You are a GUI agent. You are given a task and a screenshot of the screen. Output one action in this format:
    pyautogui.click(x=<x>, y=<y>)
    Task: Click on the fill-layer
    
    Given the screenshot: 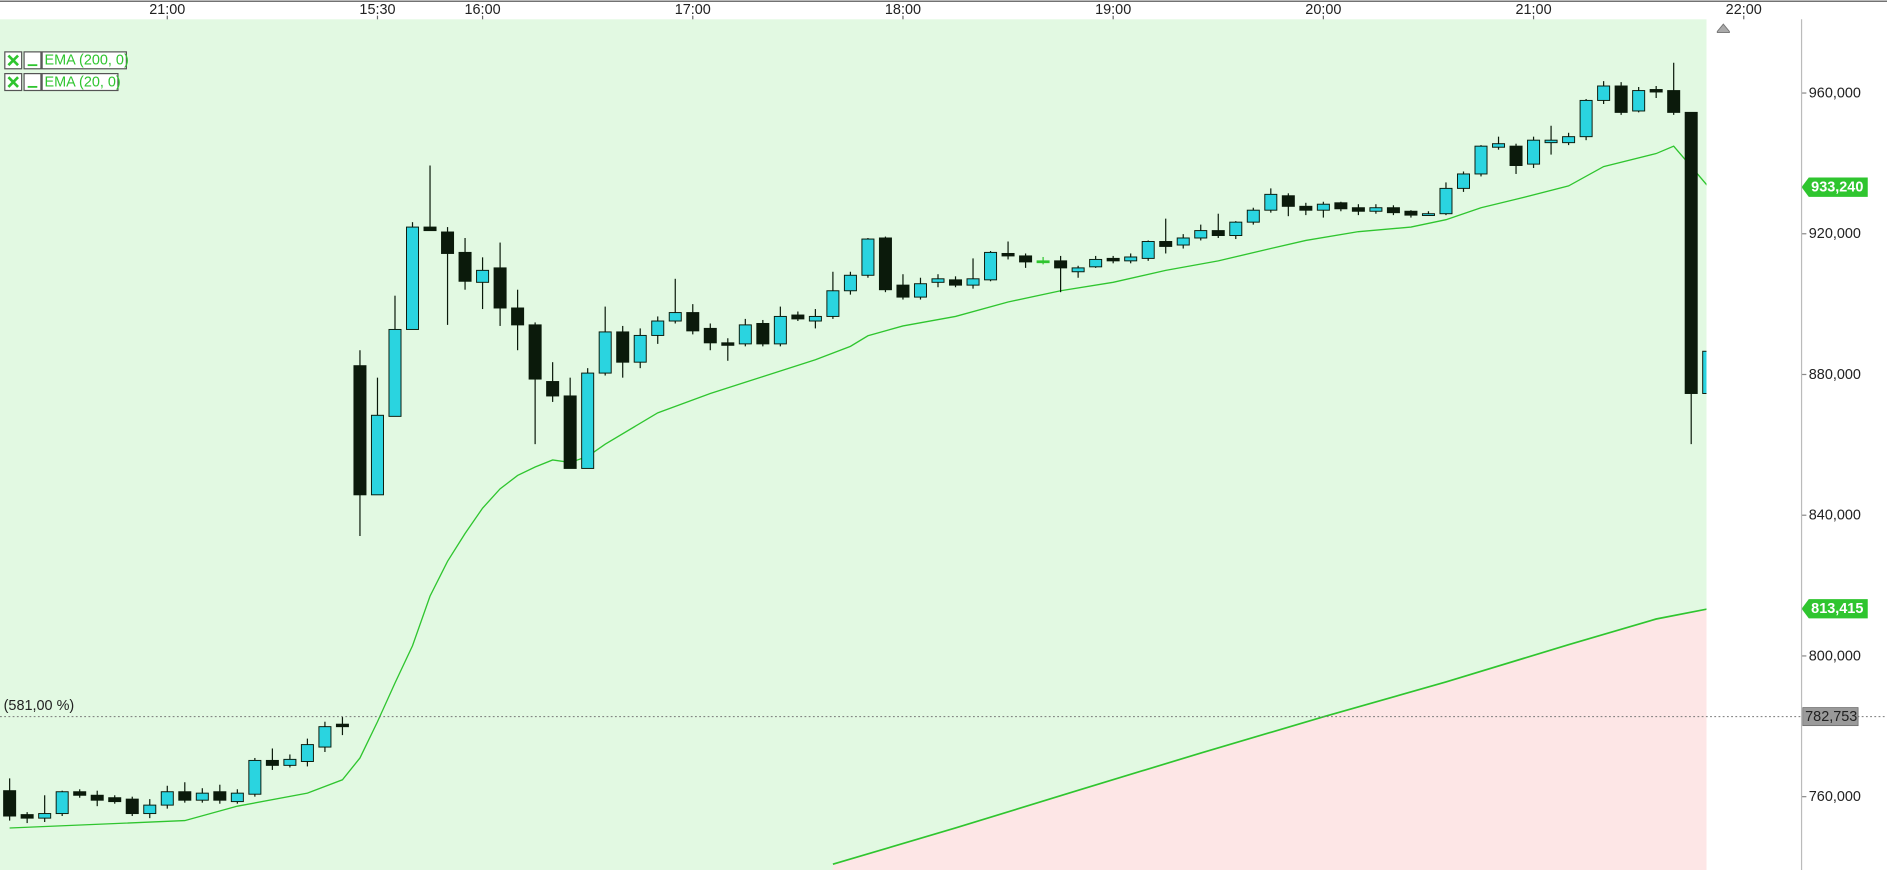 What is the action you would take?
    pyautogui.click(x=1269, y=739)
    